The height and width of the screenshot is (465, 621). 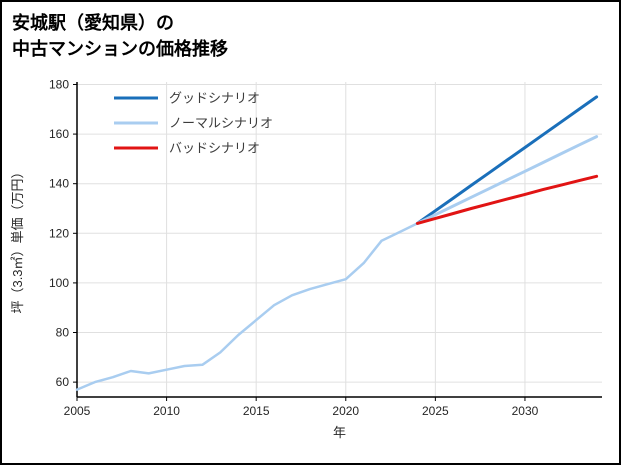 I want to click on y-tick-label: 120, so click(x=59, y=233).